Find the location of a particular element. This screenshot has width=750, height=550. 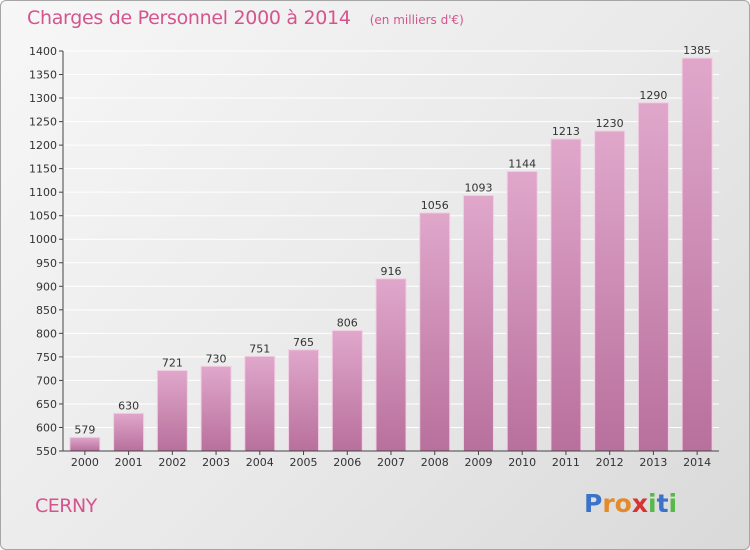

x-tick-label: 2001 is located at coordinates (129, 462).